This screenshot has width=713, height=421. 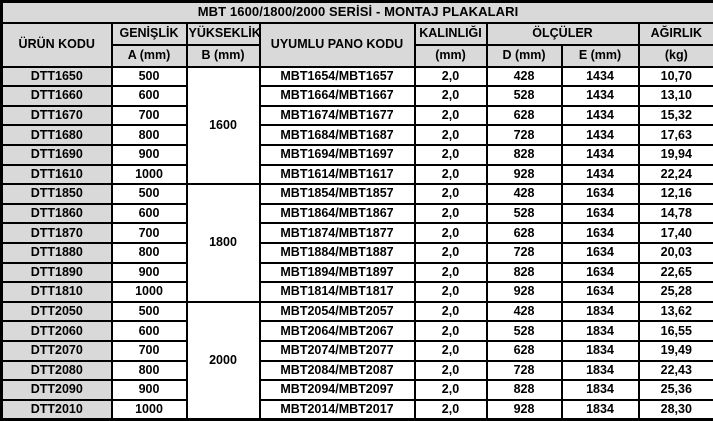 I want to click on weight-cell: 25,36, so click(x=675, y=390).